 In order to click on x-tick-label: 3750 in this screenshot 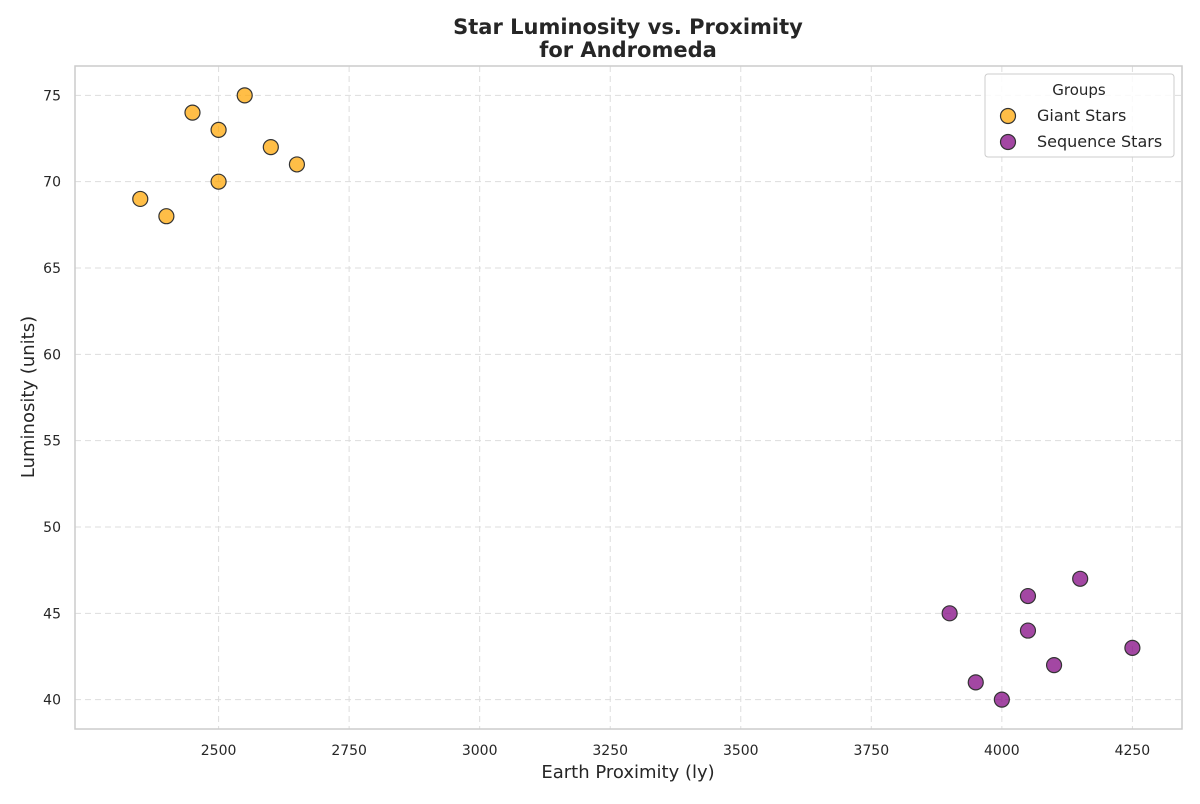, I will do `click(871, 751)`.